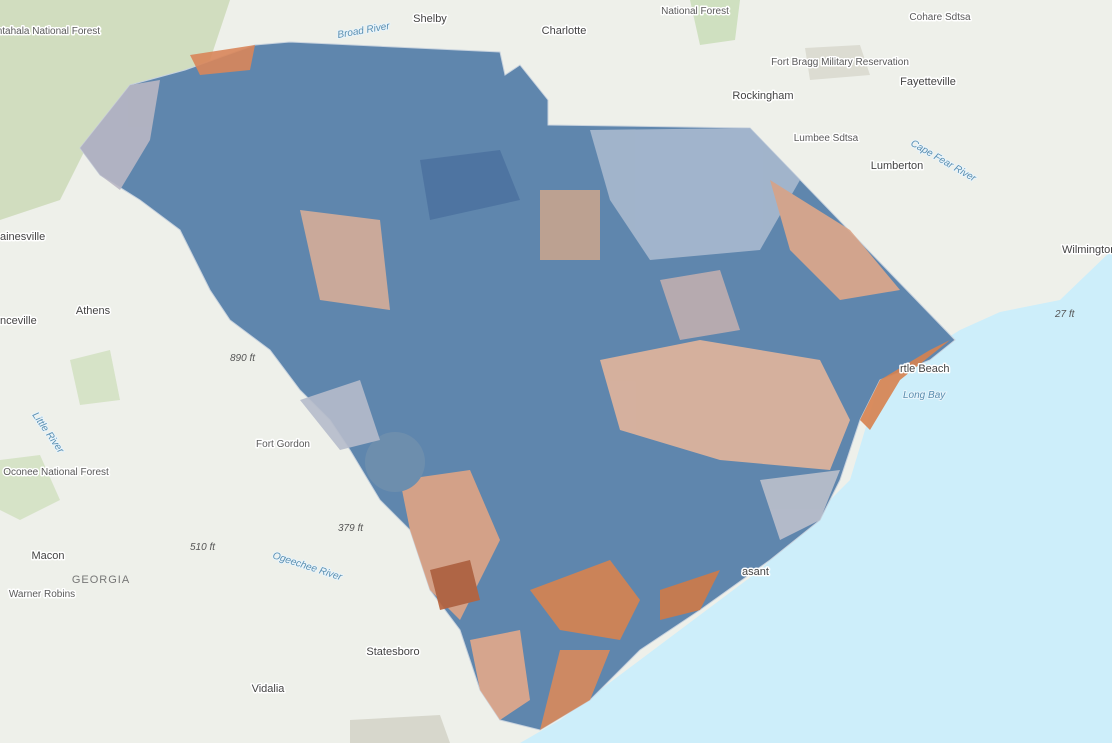  What do you see at coordinates (1087, 250) in the screenshot?
I see `place-label: Wilmington` at bounding box center [1087, 250].